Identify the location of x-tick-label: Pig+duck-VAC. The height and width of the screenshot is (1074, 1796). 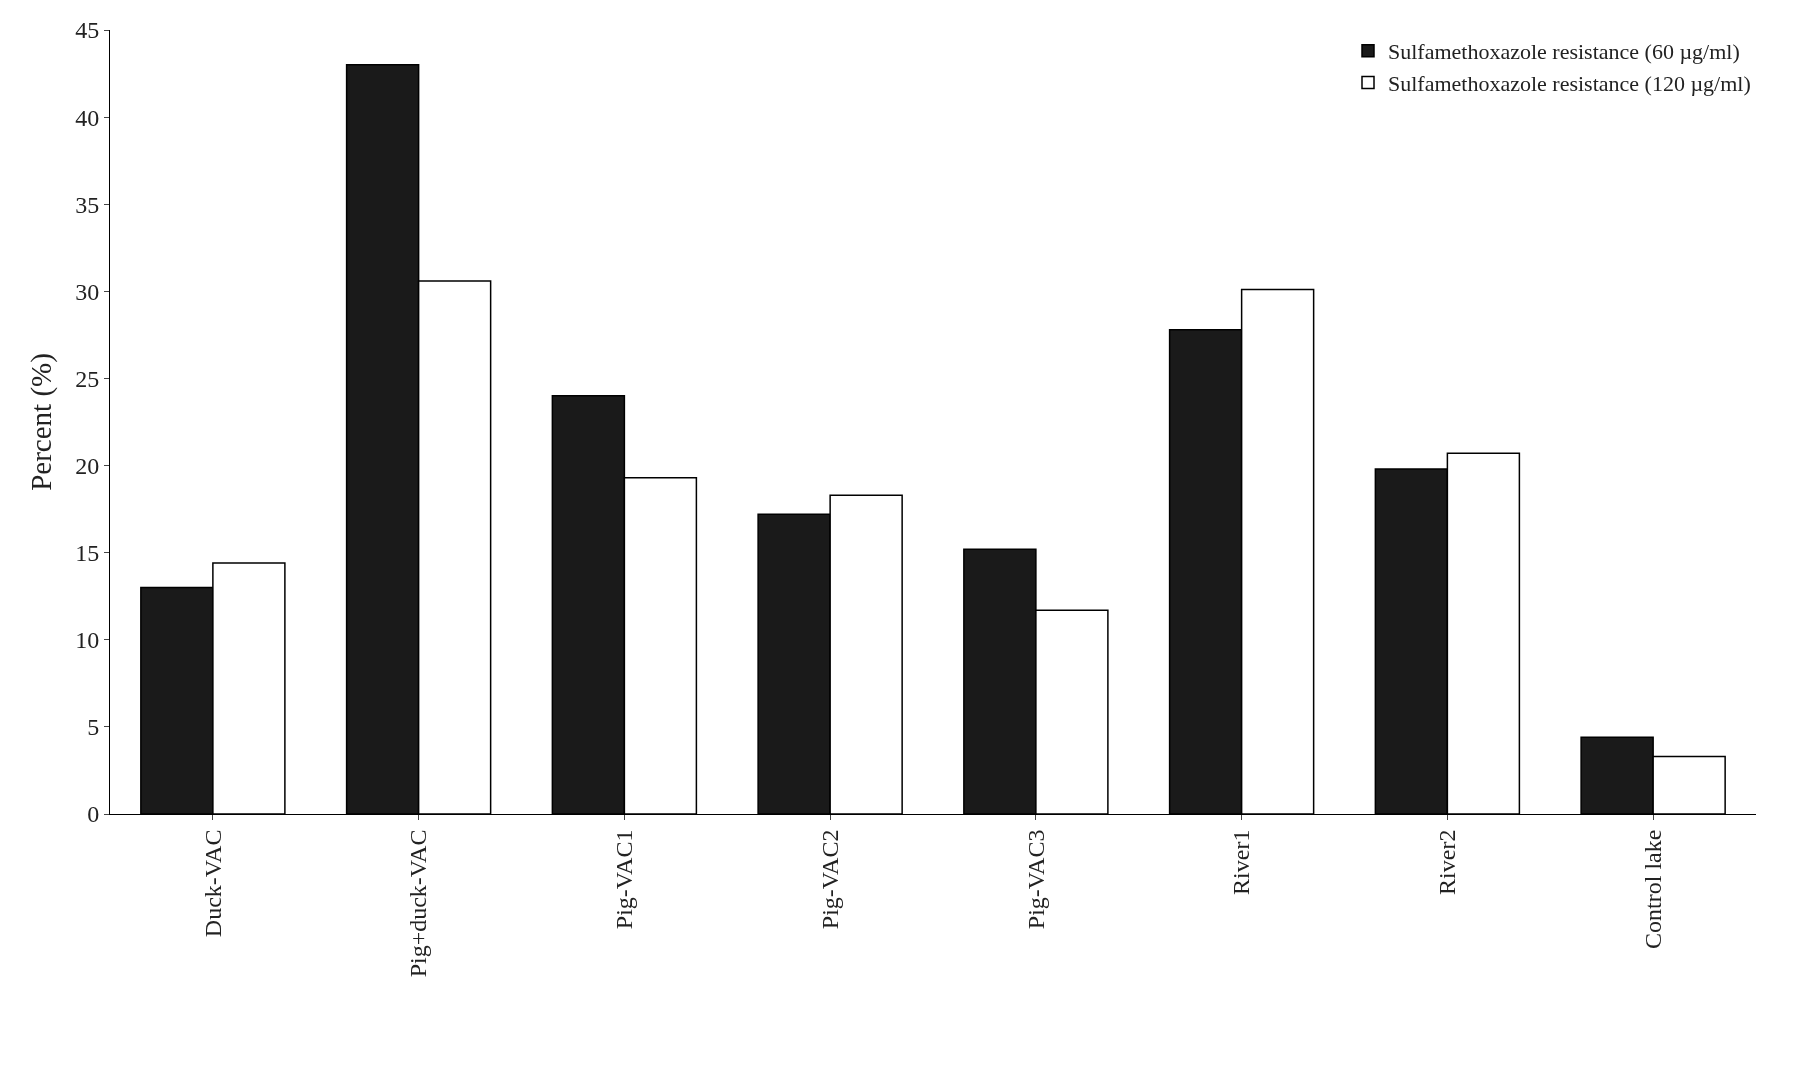
(418, 903).